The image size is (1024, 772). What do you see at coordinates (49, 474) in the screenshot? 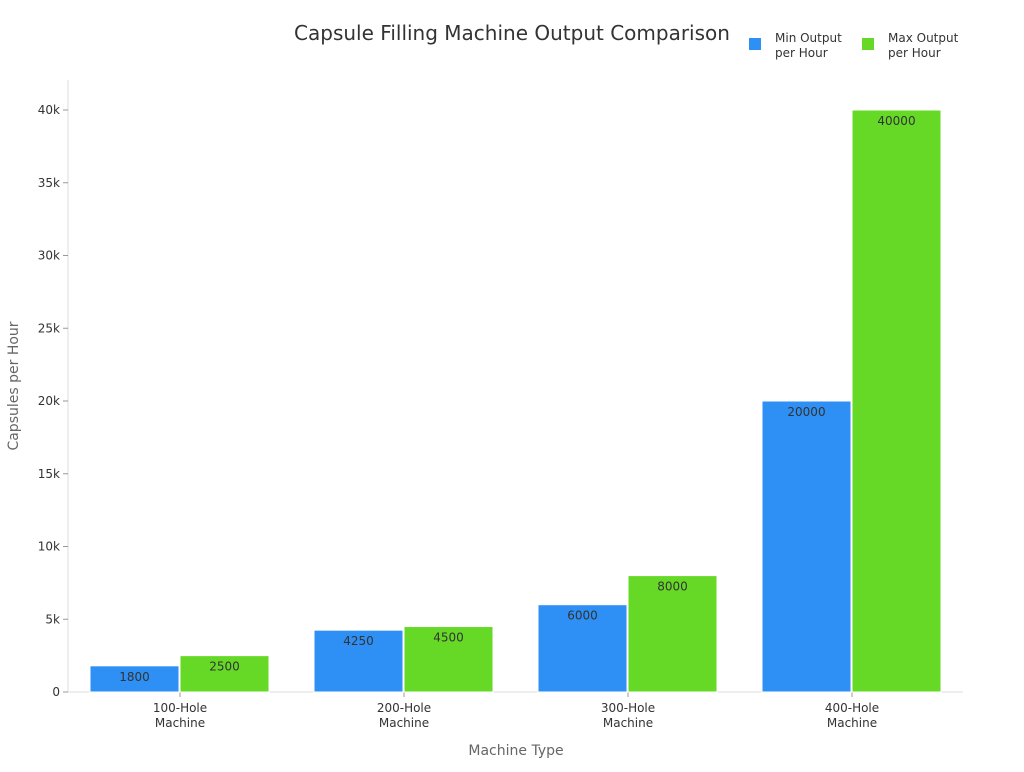
I see `y-tick-label: 15k` at bounding box center [49, 474].